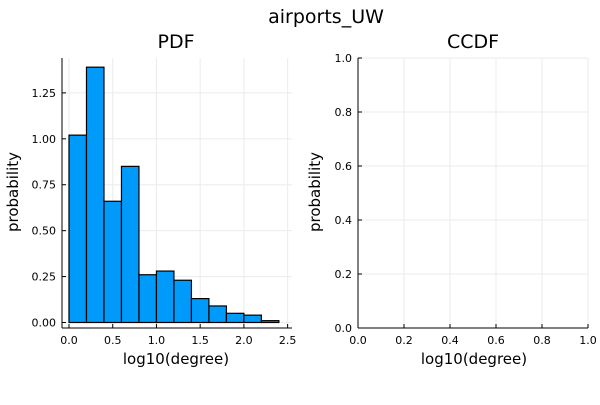 This screenshot has height=405, width=600. Describe the element at coordinates (44, 93) in the screenshot. I see `pdf-y-tick-label: 1.25` at that location.